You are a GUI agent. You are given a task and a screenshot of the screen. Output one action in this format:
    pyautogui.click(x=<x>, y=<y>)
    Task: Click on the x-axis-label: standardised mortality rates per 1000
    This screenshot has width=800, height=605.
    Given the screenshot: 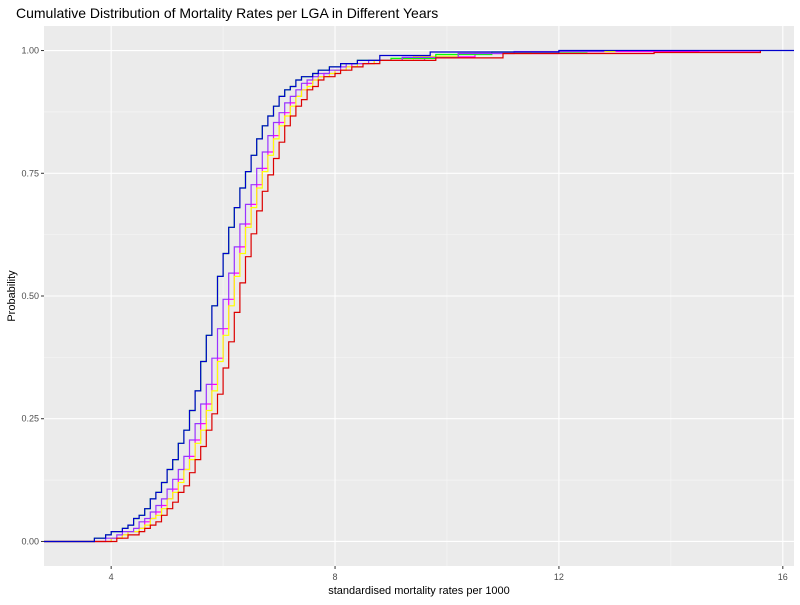 What is the action you would take?
    pyautogui.click(x=419, y=591)
    